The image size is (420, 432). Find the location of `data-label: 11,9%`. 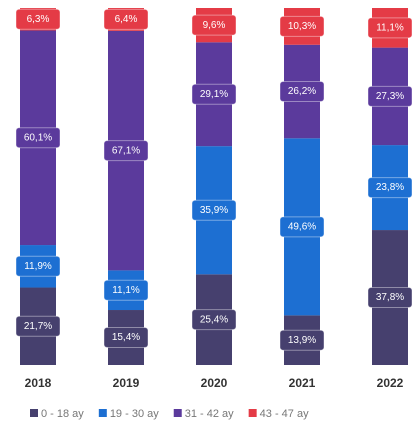

data-label: 11,9% is located at coordinates (38, 266).